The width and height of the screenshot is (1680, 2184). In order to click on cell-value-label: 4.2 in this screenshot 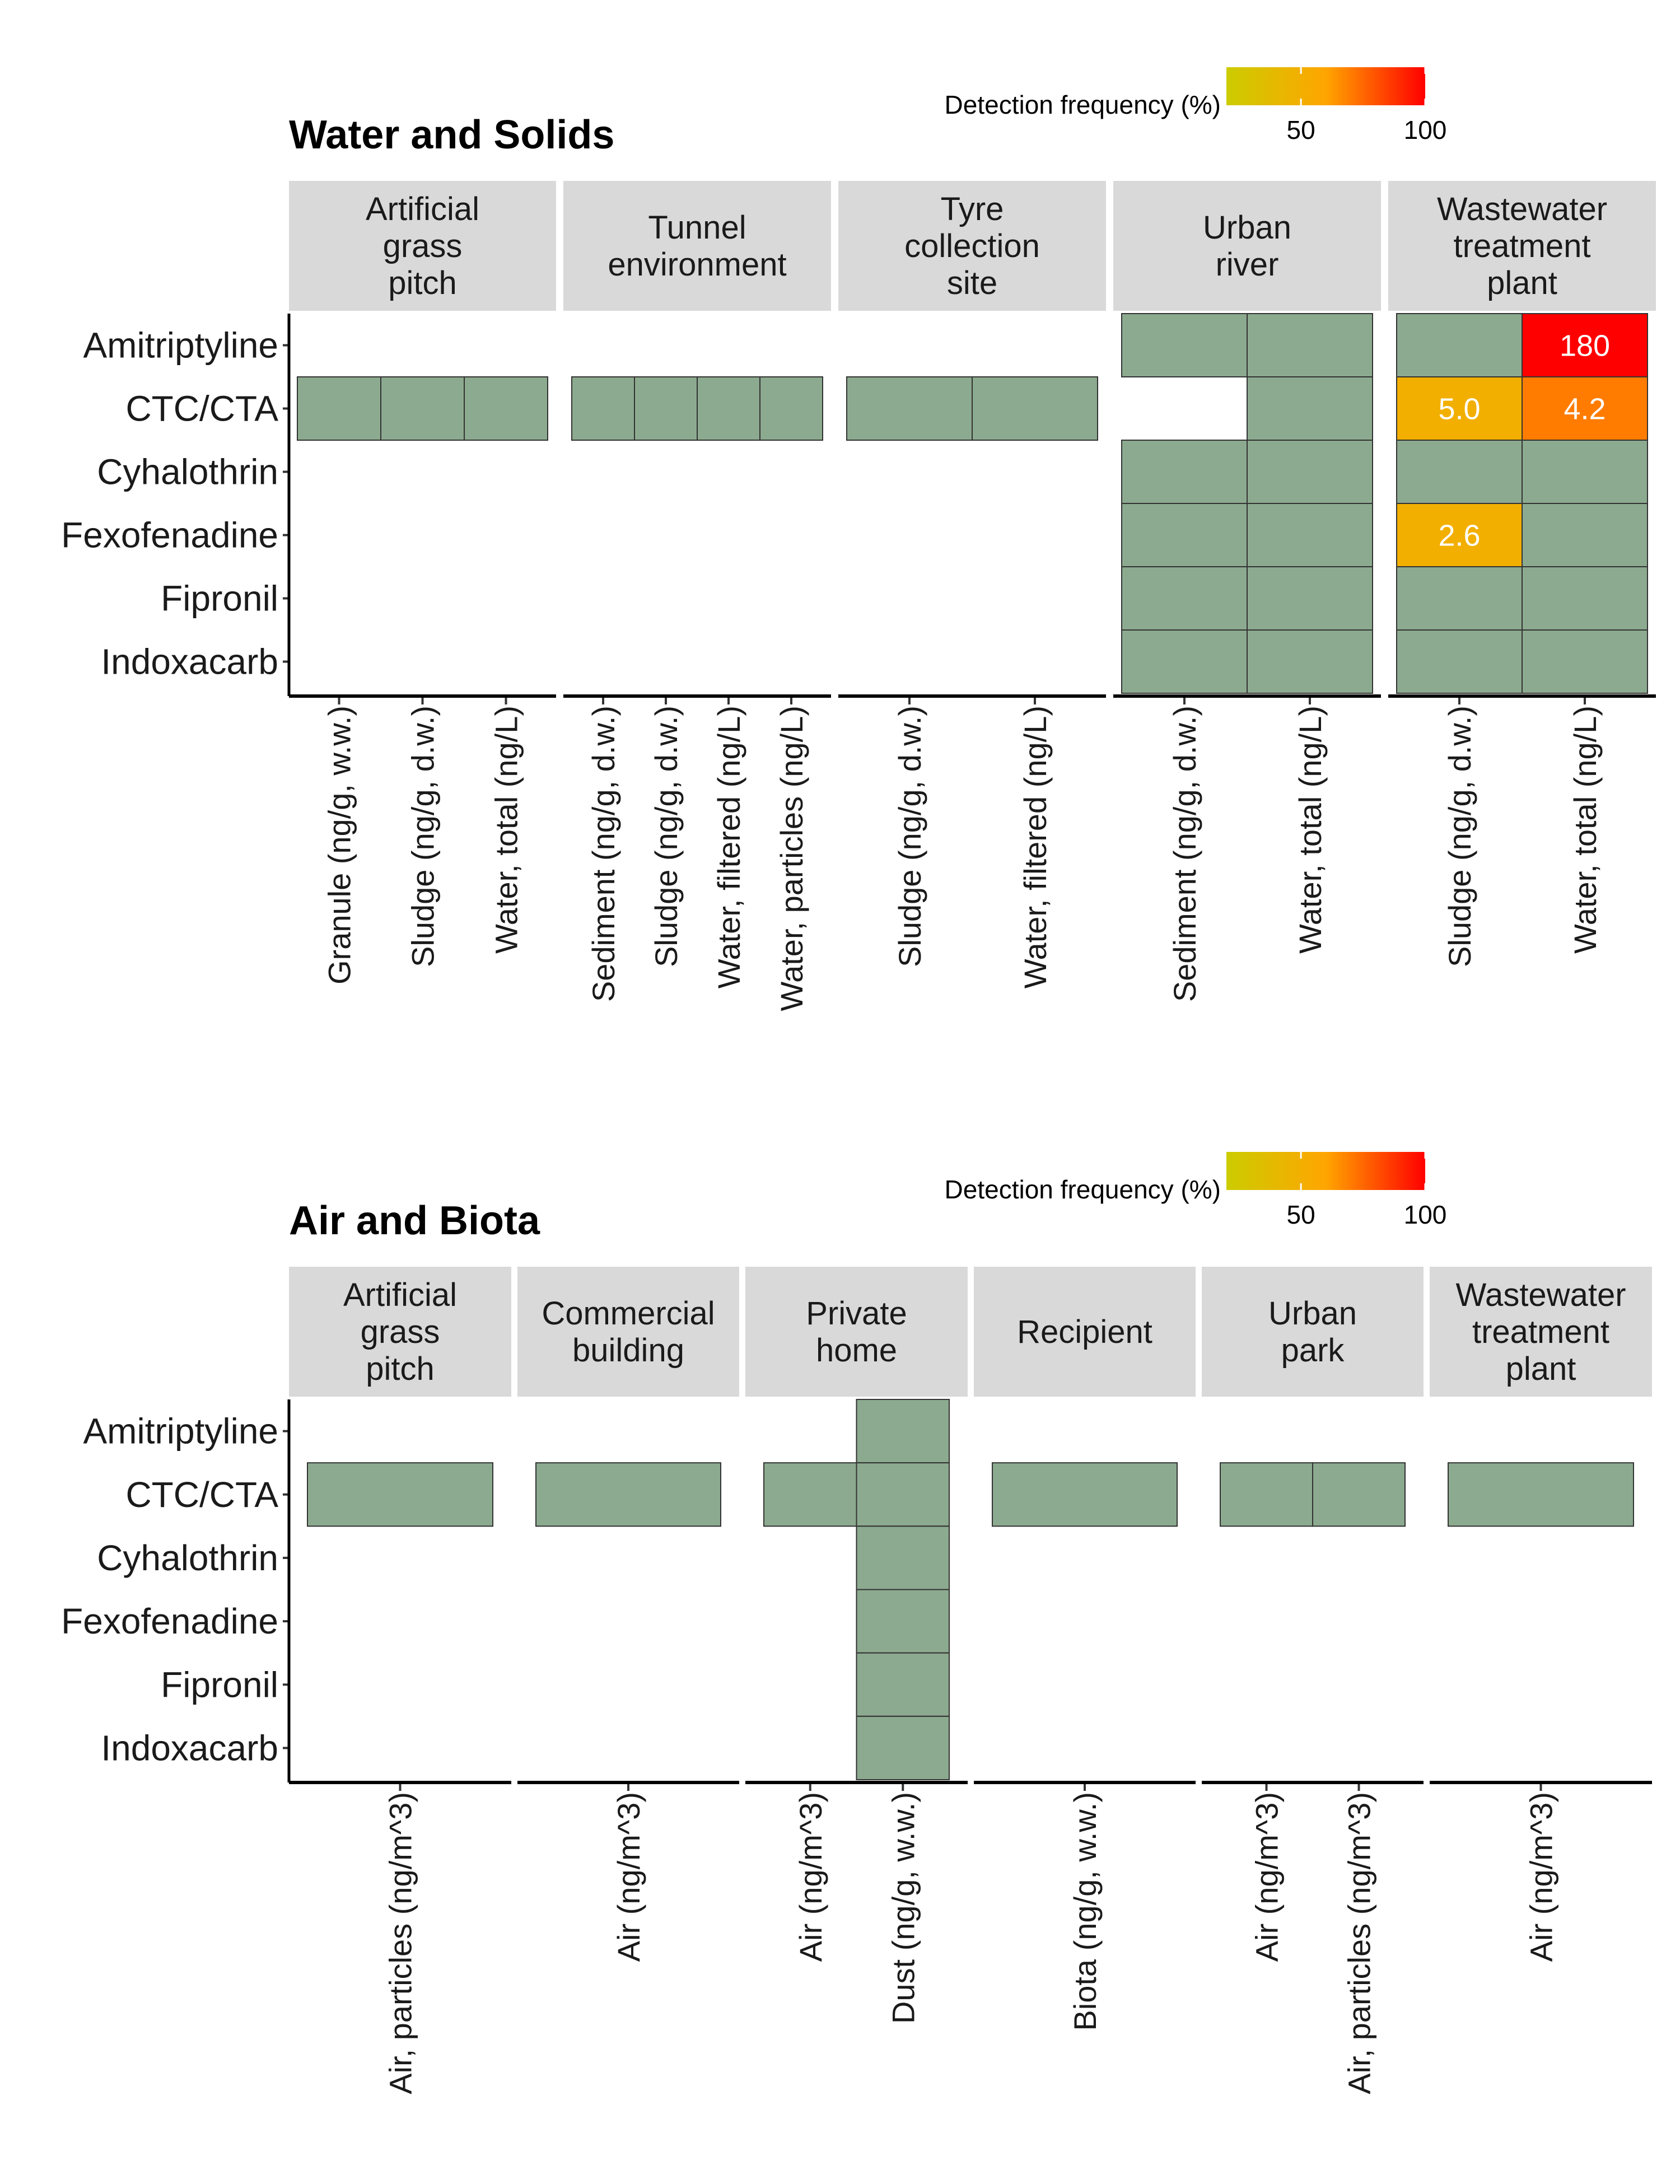, I will do `click(1585, 410)`.